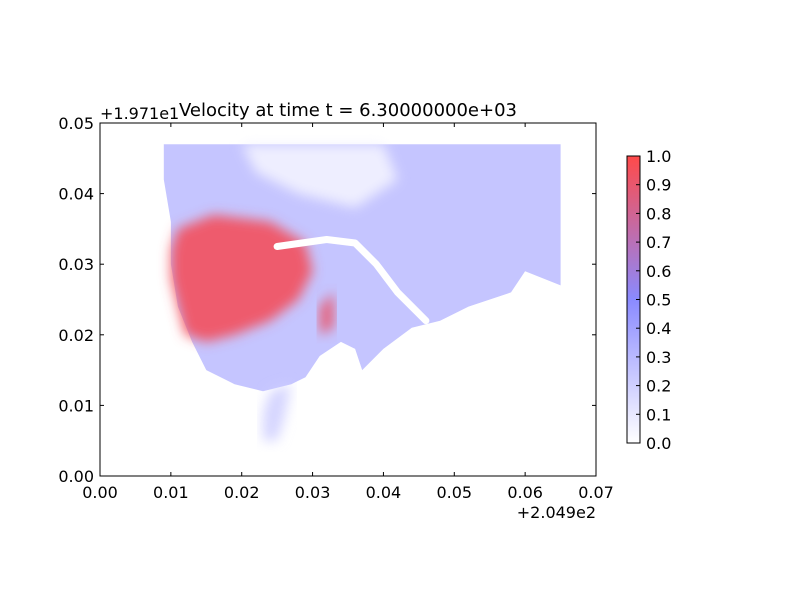 Image resolution: width=800 pixels, height=600 pixels. I want to click on y-tick-label: 0.01, so click(76, 405).